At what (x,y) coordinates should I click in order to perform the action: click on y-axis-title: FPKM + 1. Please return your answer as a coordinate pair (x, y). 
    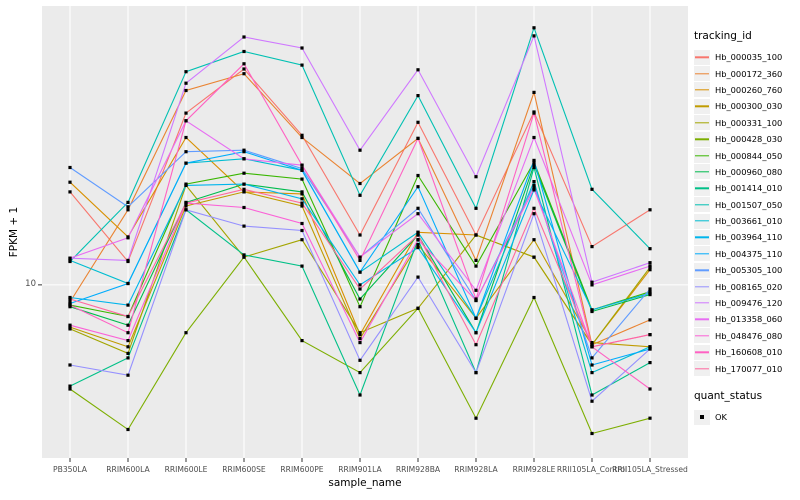
    Looking at the image, I should click on (14, 232).